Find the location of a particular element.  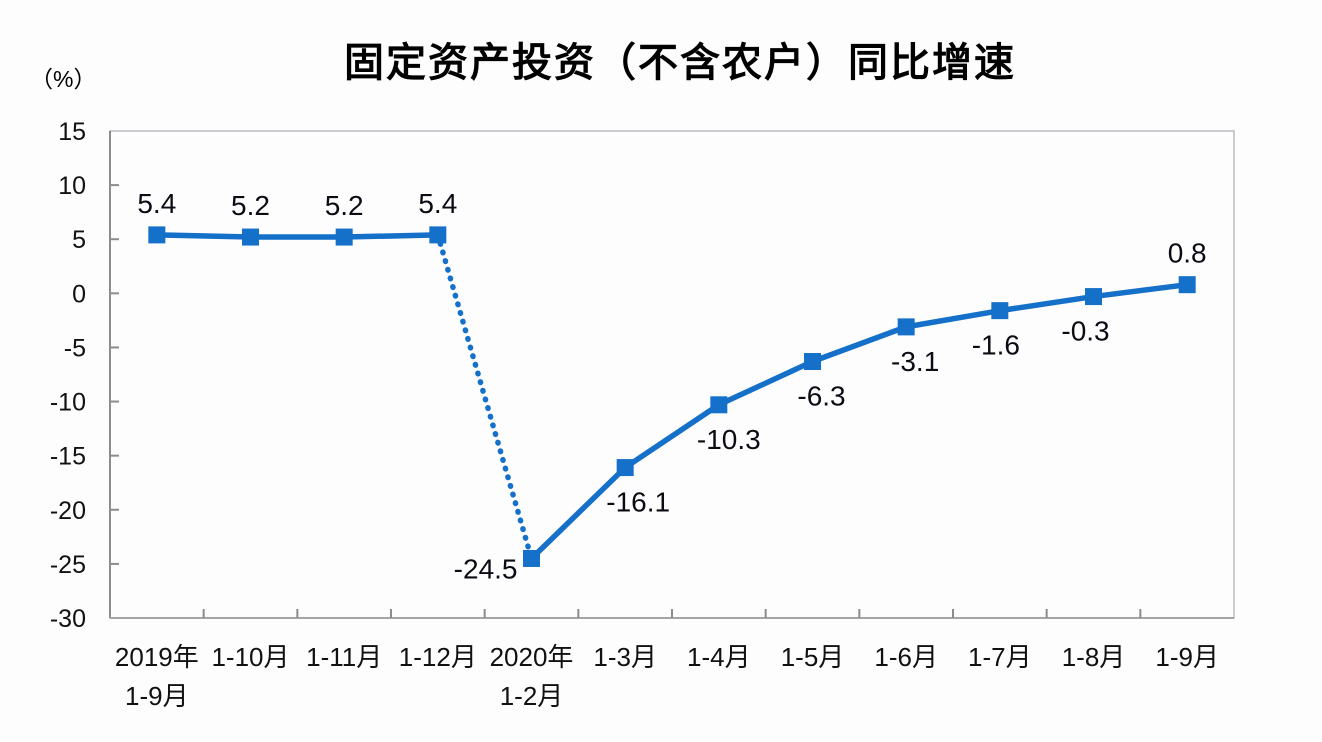

y-axis-unit-label: （%） is located at coordinates (63, 79).